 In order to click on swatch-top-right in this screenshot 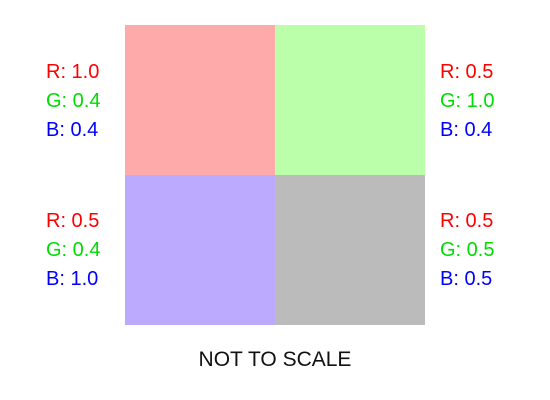, I will do `click(350, 100)`.